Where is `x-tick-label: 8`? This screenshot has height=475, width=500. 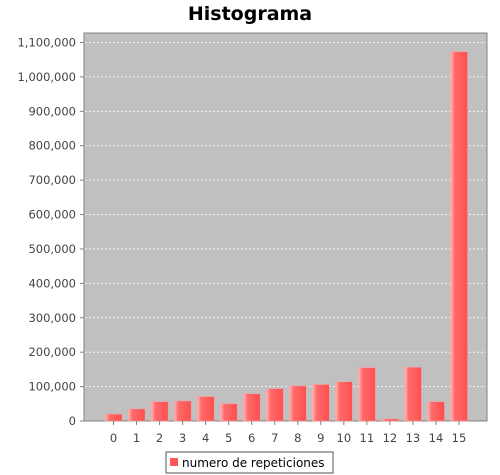
x-tick-label: 8 is located at coordinates (297, 438).